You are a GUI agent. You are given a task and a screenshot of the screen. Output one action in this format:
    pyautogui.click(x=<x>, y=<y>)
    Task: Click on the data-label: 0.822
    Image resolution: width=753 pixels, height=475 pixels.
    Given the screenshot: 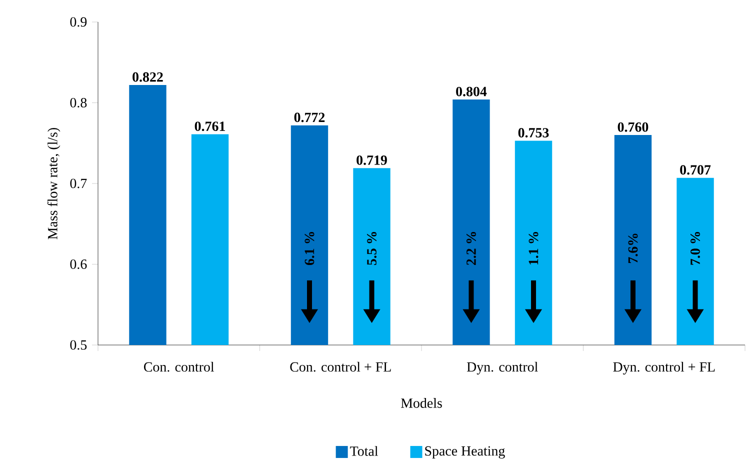 What is the action you would take?
    pyautogui.click(x=147, y=77)
    